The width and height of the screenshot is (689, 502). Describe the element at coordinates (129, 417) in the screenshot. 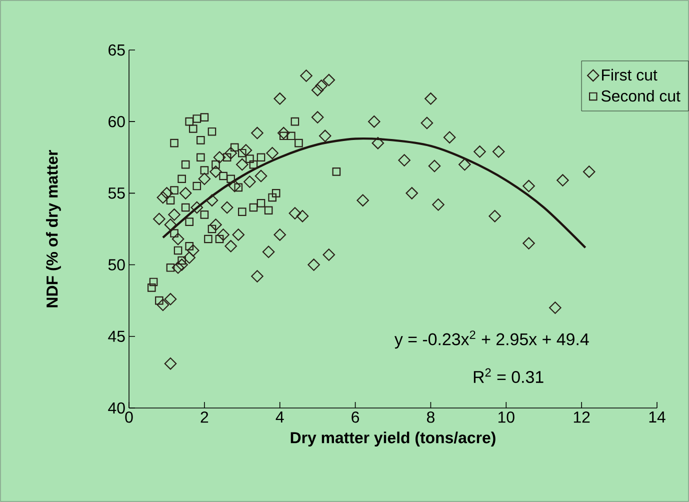

I see `x-tick-label: 0` at that location.